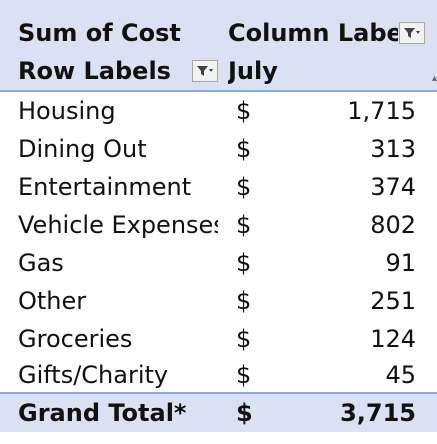 The image size is (437, 444). I want to click on row-label: Groceries, so click(75, 339).